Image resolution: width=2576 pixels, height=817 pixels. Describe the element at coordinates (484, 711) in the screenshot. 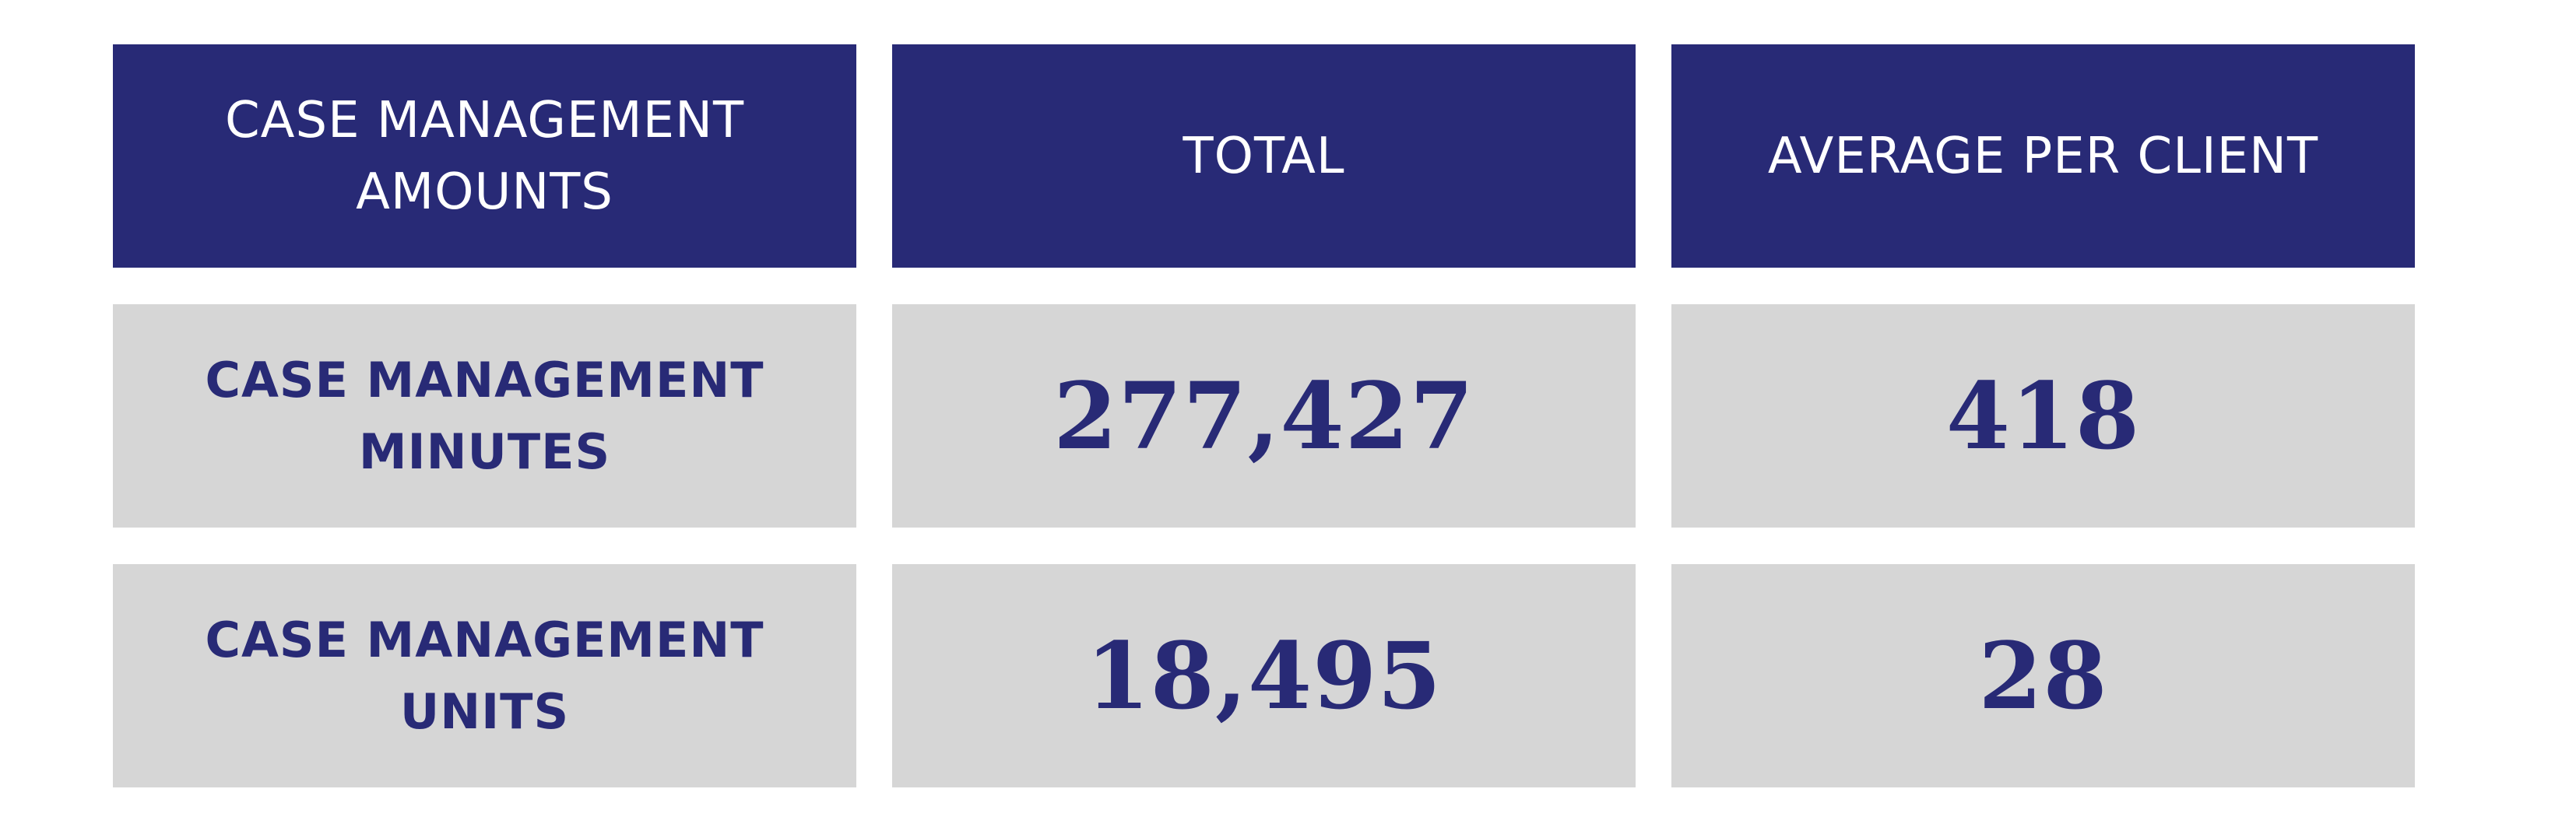

I see `row-label-line-2: UNITS` at that location.